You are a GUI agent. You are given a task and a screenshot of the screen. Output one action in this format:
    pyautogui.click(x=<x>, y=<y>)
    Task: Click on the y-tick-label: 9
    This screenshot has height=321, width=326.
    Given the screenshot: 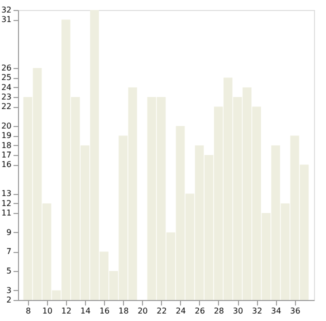 What is the action you would take?
    pyautogui.click(x=9, y=232)
    